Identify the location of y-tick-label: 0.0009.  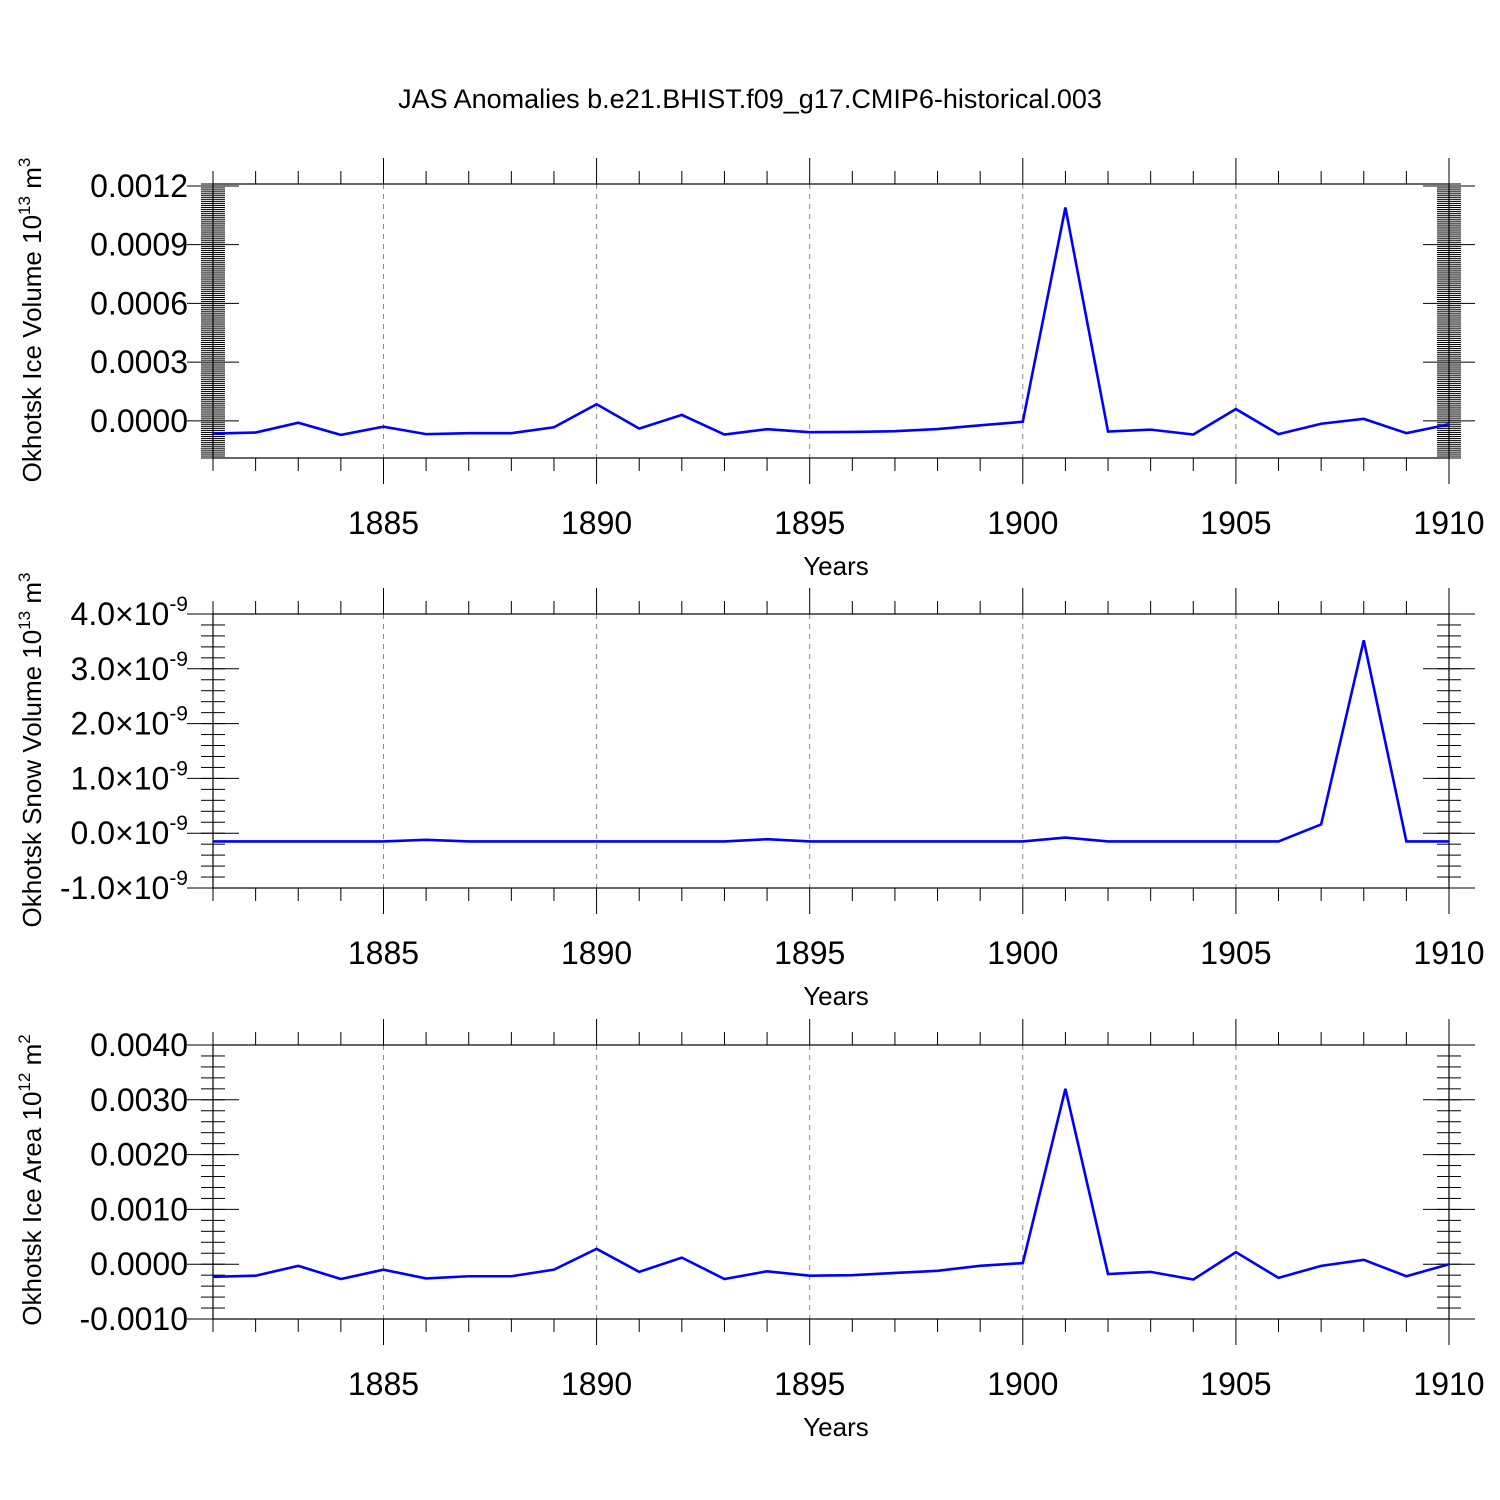
(139, 245).